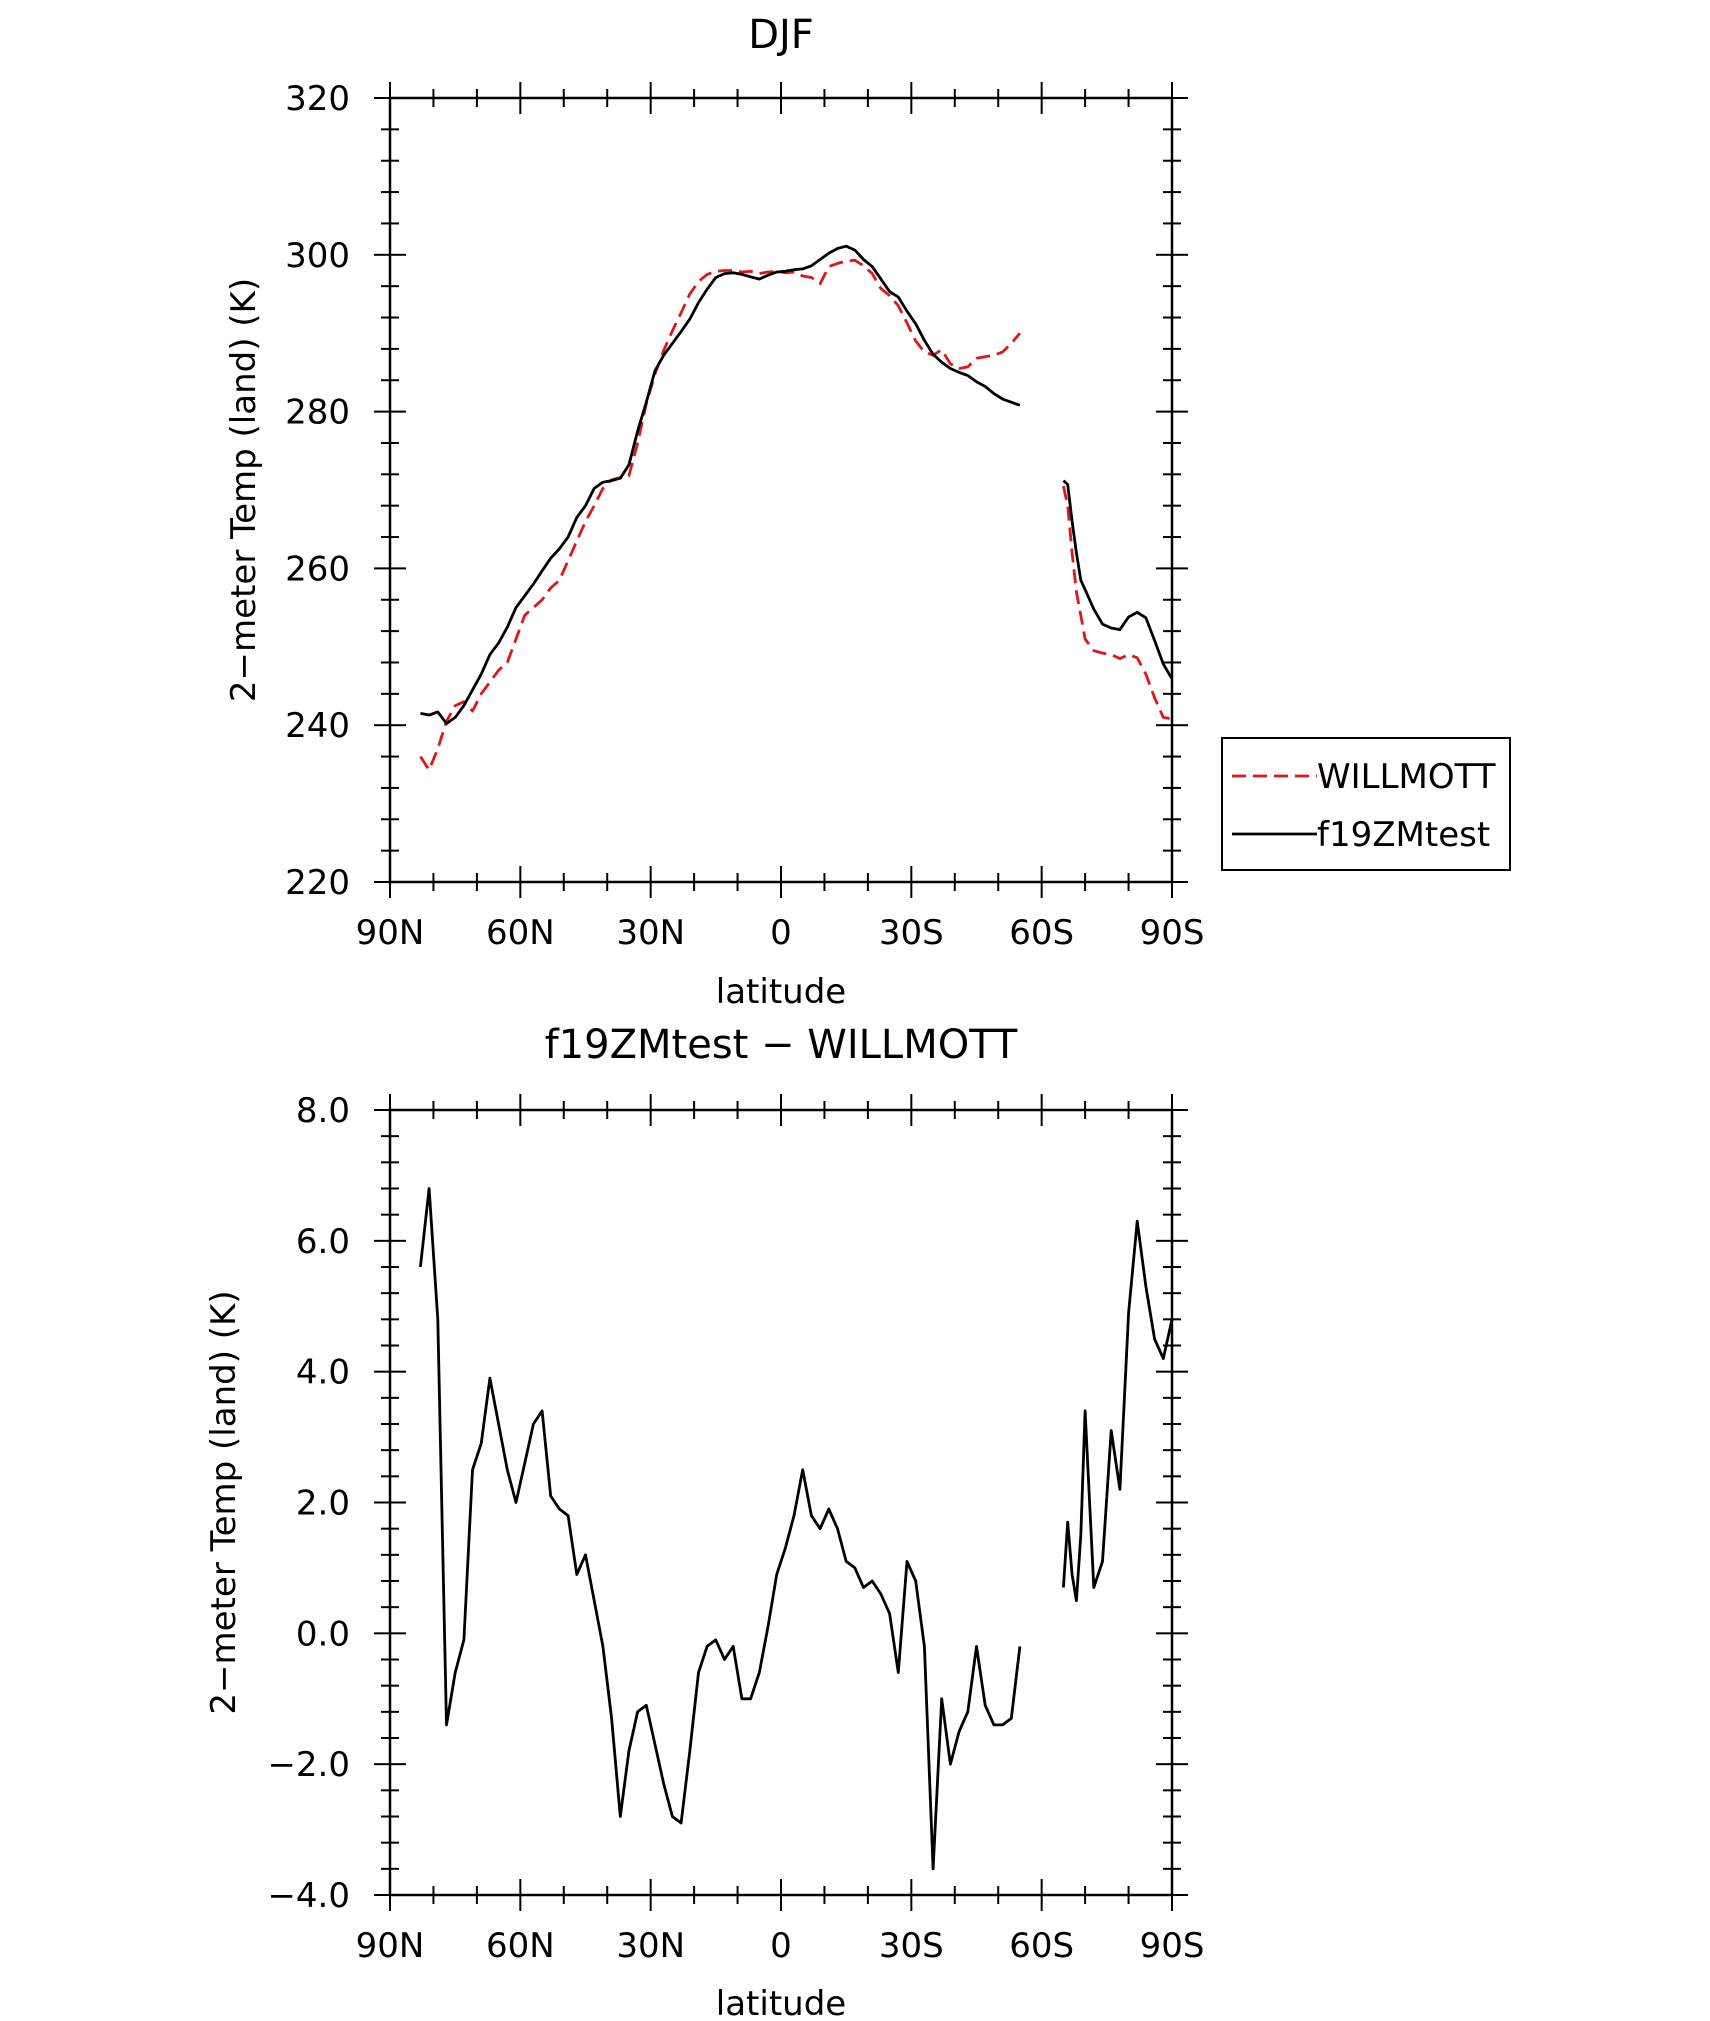 Image resolution: width=1710 pixels, height=2021 pixels. I want to click on y-tick-label: 320, so click(317, 99).